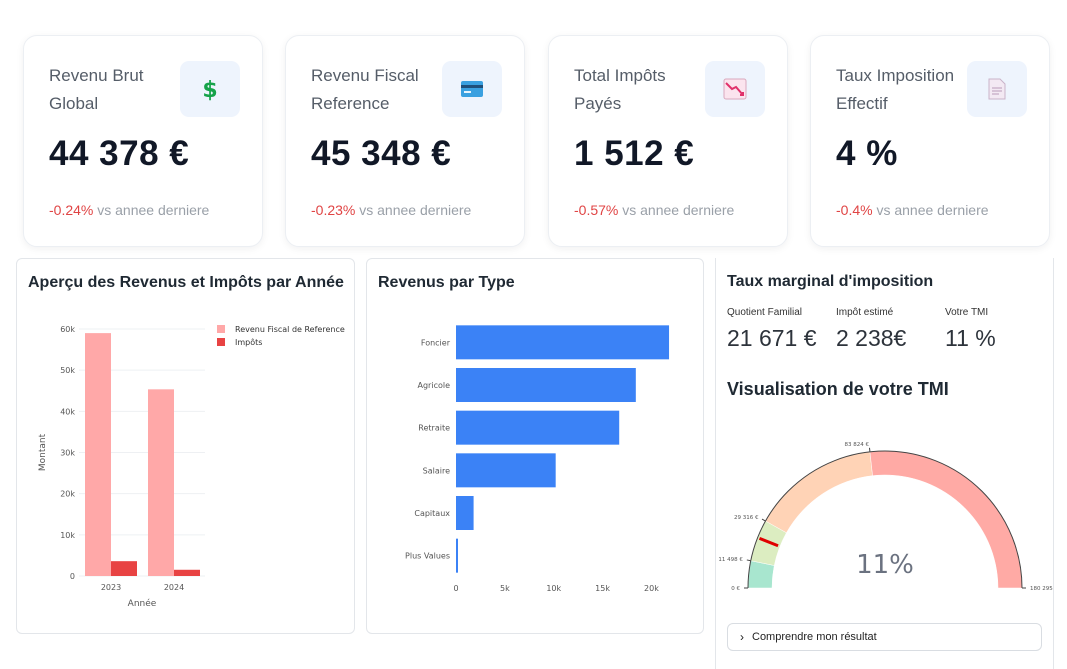  I want to click on y-tick-label: 60k, so click(67, 329).